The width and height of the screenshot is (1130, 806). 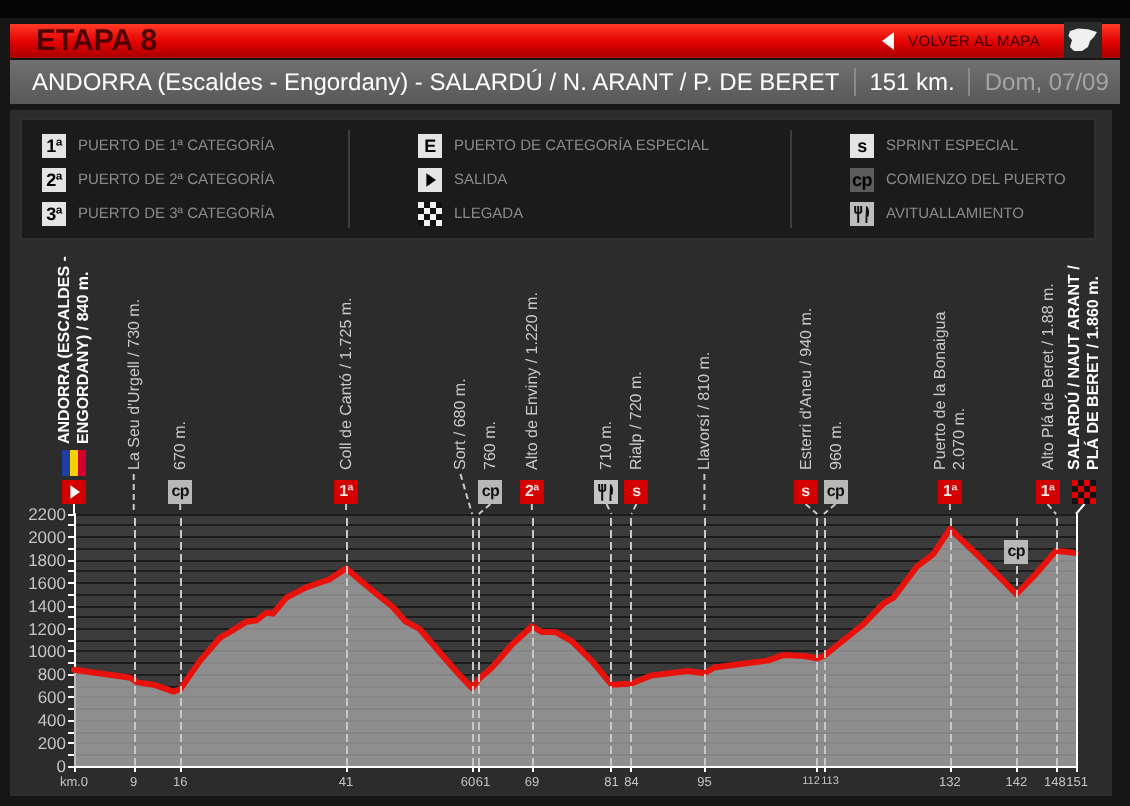 What do you see at coordinates (180, 445) in the screenshot?
I see `ref-line-label: 670 m.` at bounding box center [180, 445].